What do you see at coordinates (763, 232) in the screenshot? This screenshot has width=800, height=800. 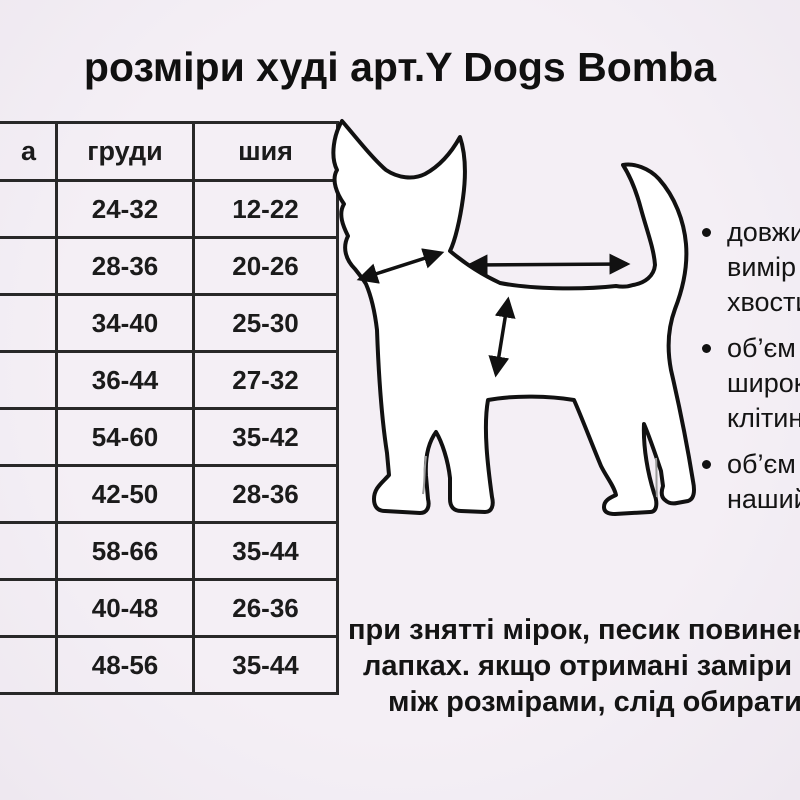 I see `note-line: довжин` at bounding box center [763, 232].